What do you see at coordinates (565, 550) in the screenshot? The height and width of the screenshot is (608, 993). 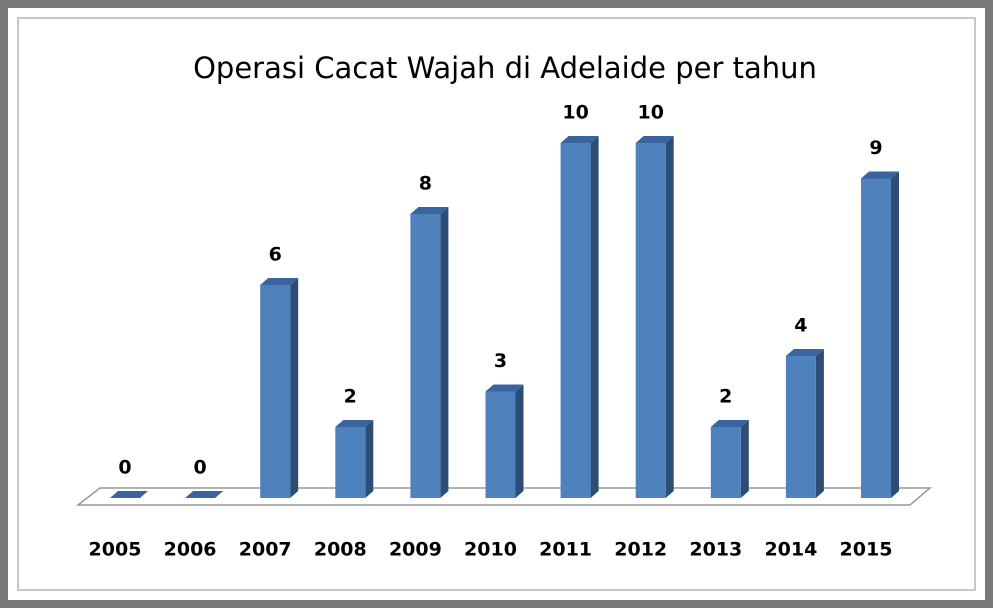 I see `x-tick-label: 2011` at bounding box center [565, 550].